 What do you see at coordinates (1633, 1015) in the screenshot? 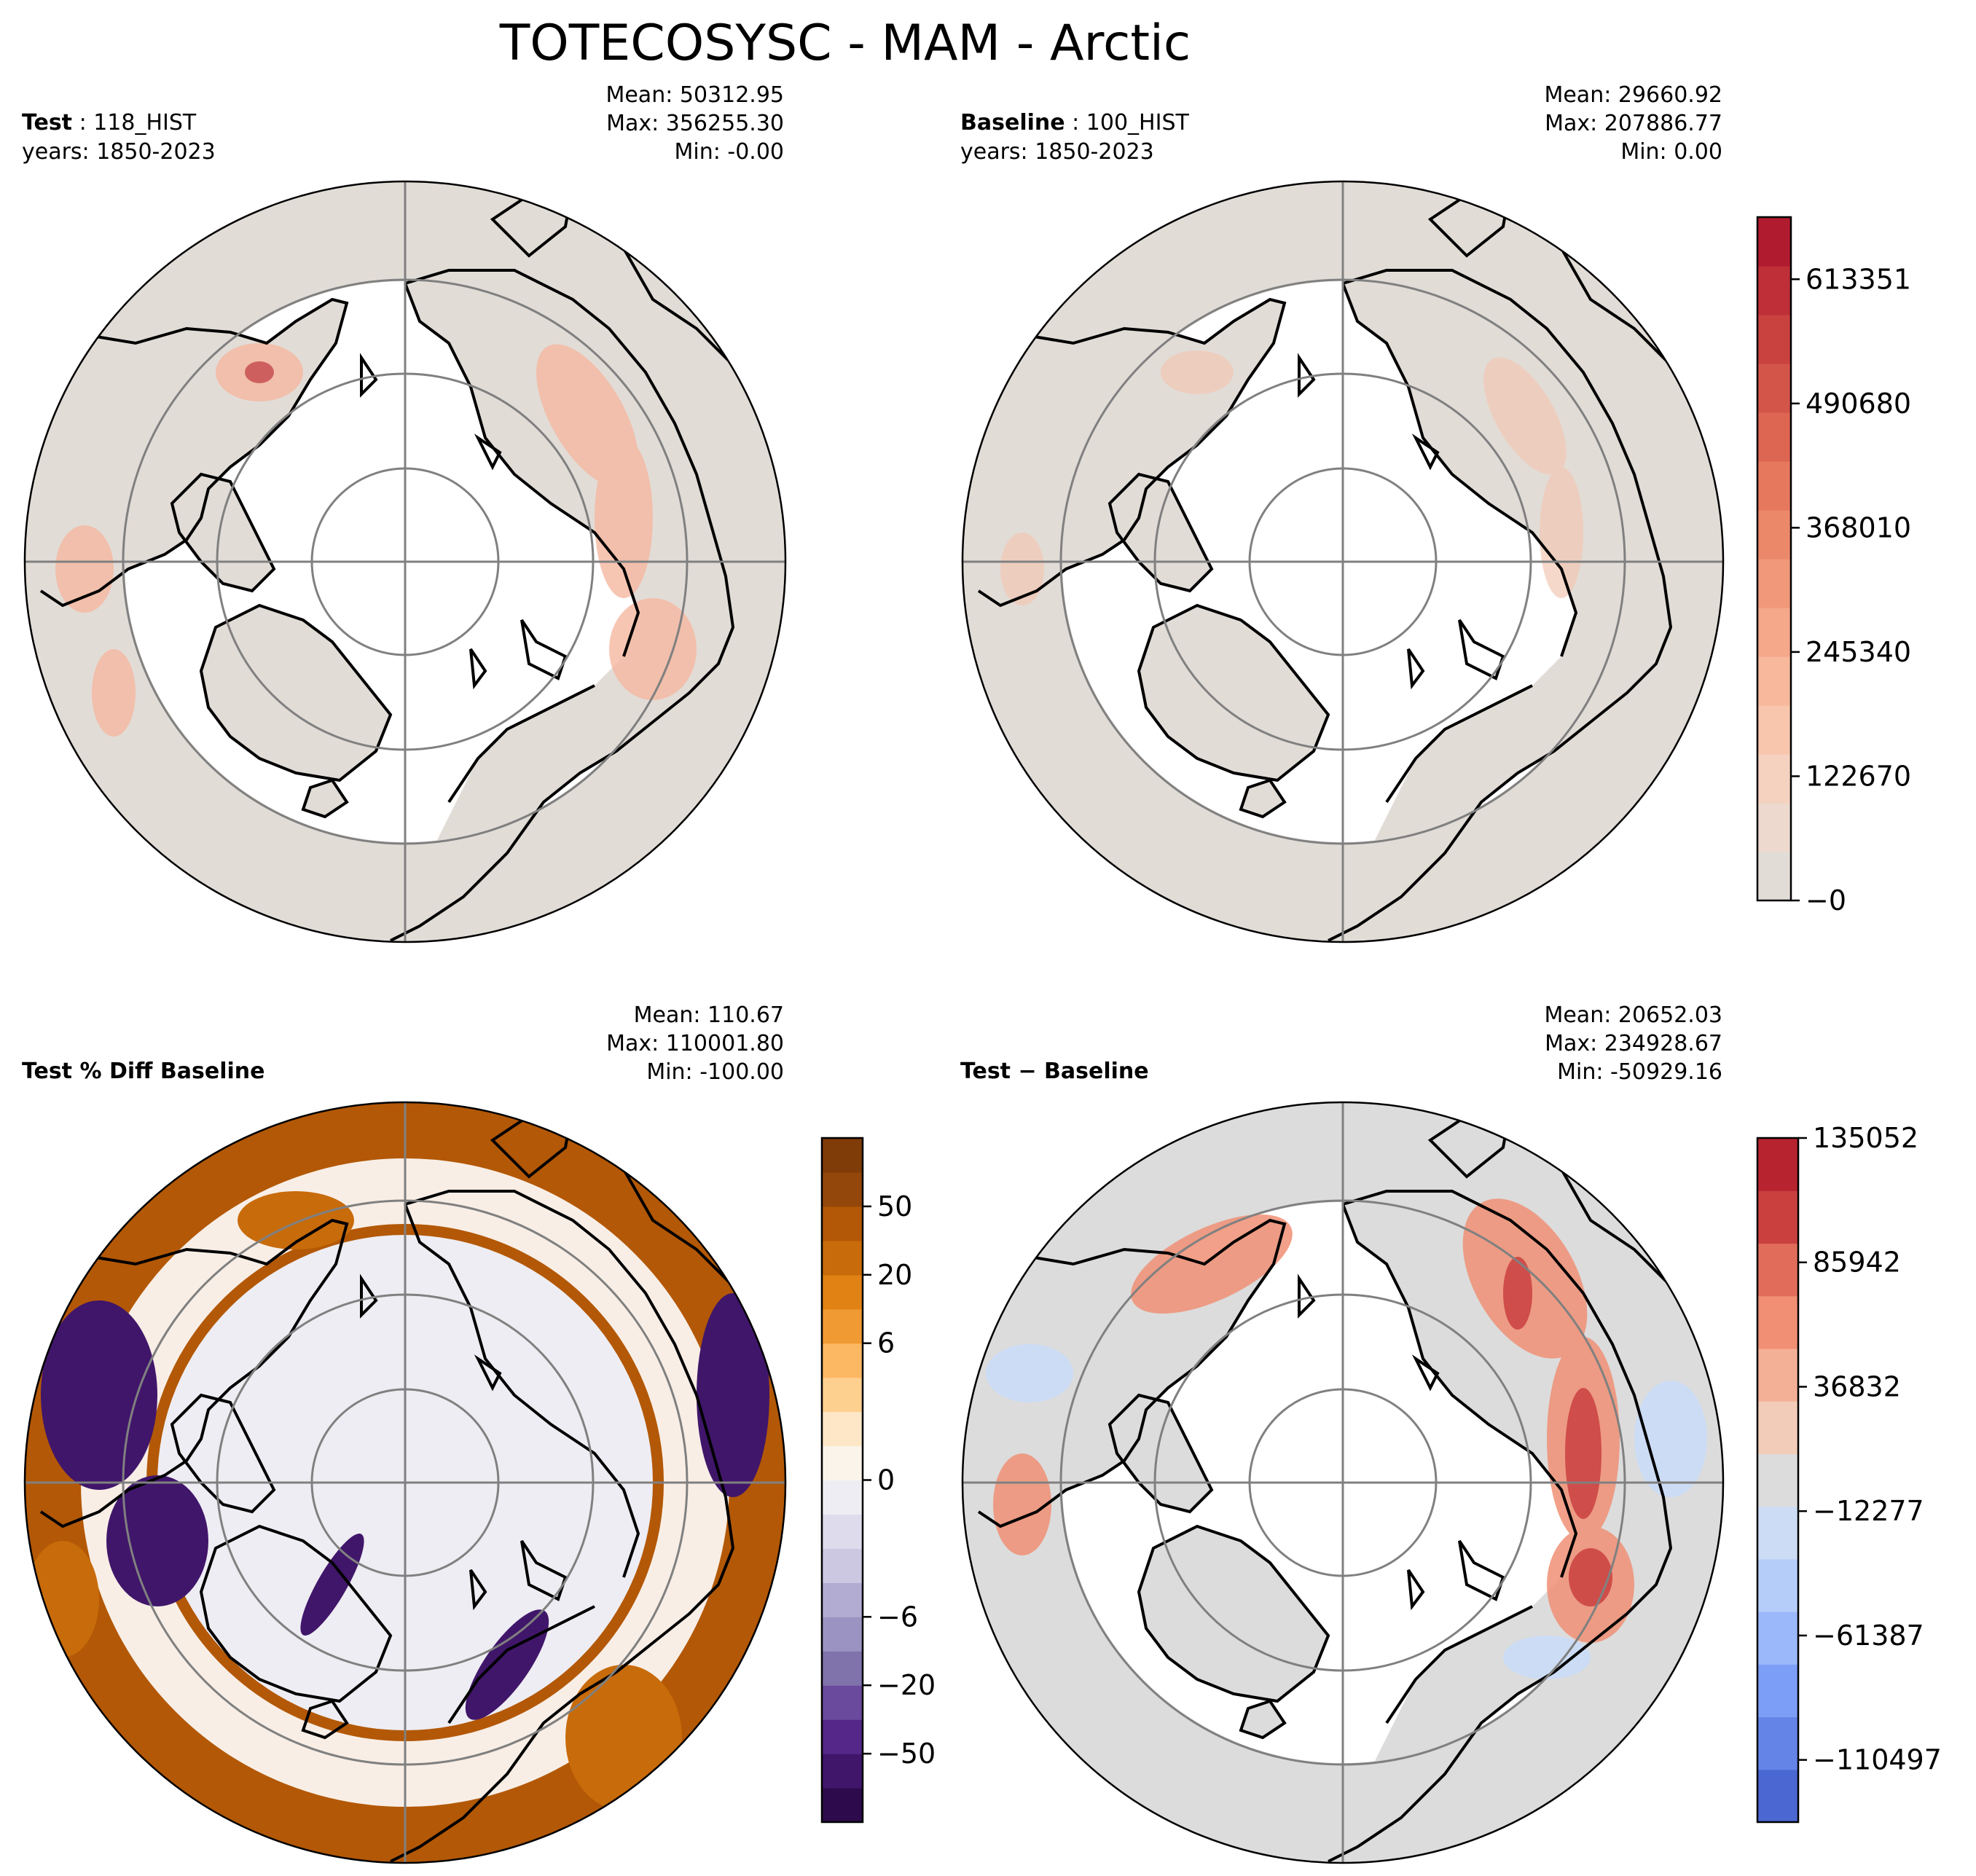
I see `diff-mean: Mean: 20652.03` at bounding box center [1633, 1015].